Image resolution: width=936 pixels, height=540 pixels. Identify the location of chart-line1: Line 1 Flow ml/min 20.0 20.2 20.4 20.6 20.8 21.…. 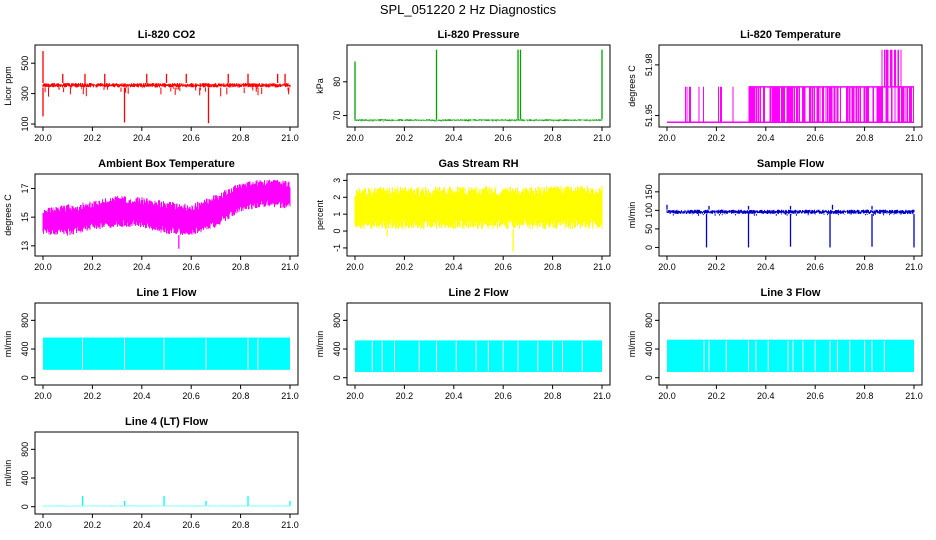
(151, 344).